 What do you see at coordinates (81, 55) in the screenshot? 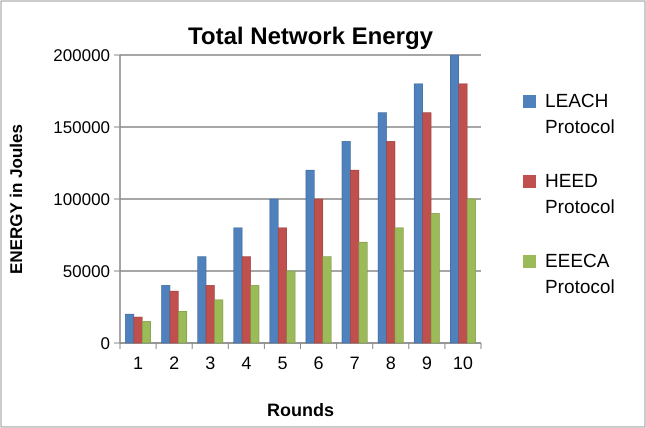
I see `y-tick-label: 200000` at bounding box center [81, 55].